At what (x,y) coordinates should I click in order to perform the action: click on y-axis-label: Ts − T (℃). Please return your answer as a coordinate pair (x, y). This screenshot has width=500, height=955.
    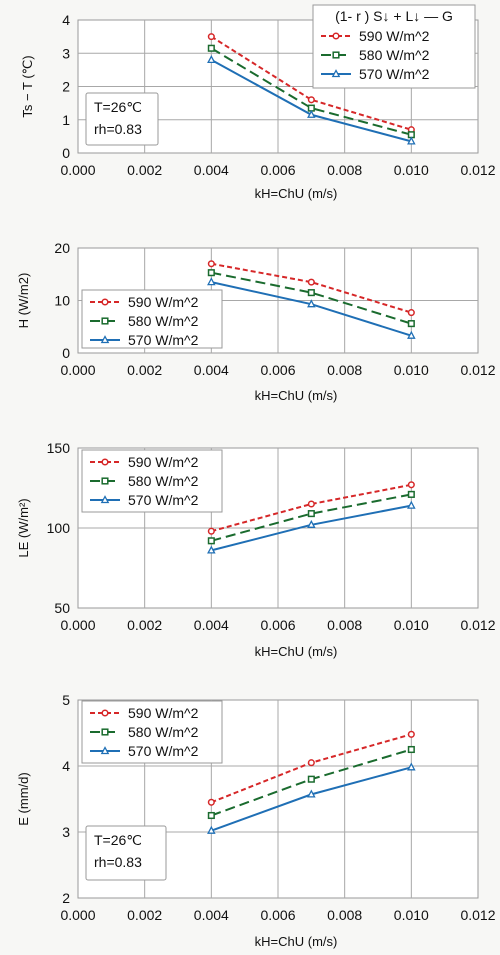
    Looking at the image, I should click on (27, 86).